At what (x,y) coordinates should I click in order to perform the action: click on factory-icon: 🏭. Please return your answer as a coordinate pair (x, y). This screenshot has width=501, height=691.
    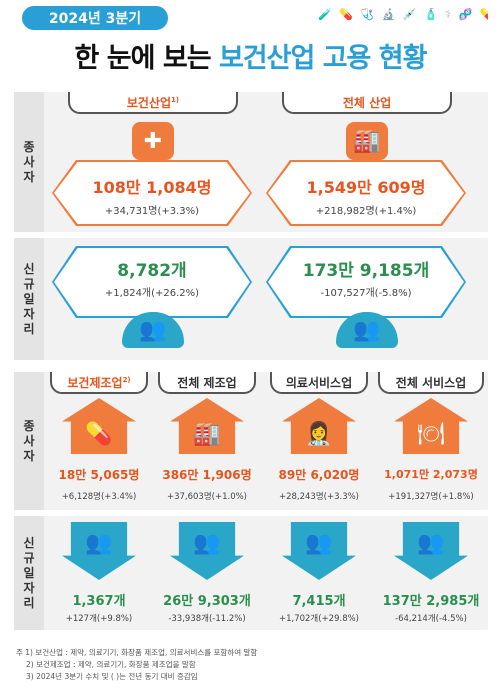
    Looking at the image, I should click on (367, 141).